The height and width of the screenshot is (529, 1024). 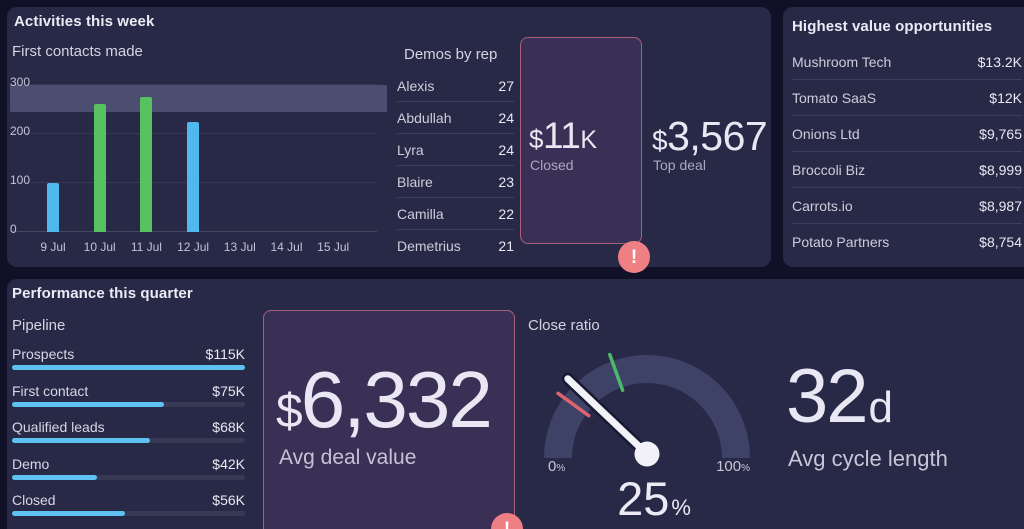 What do you see at coordinates (834, 97) in the screenshot?
I see `company-name: Tomato SaaS` at bounding box center [834, 97].